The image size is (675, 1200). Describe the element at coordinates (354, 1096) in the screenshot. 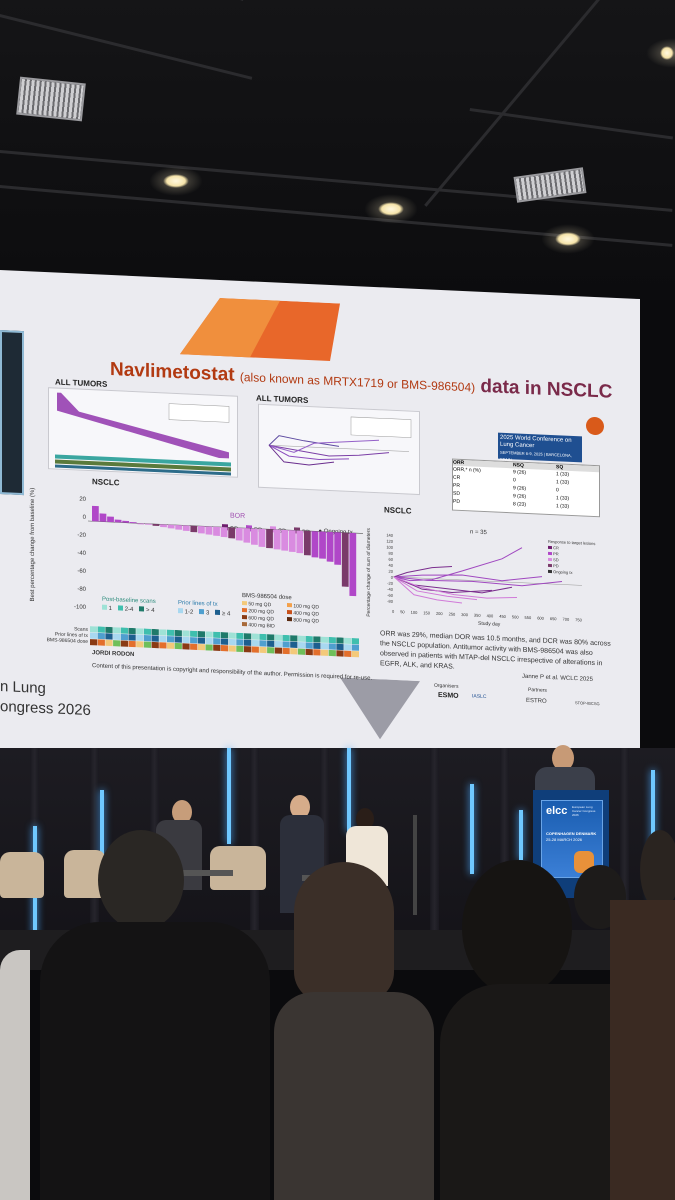

I see `audience-body` at that location.